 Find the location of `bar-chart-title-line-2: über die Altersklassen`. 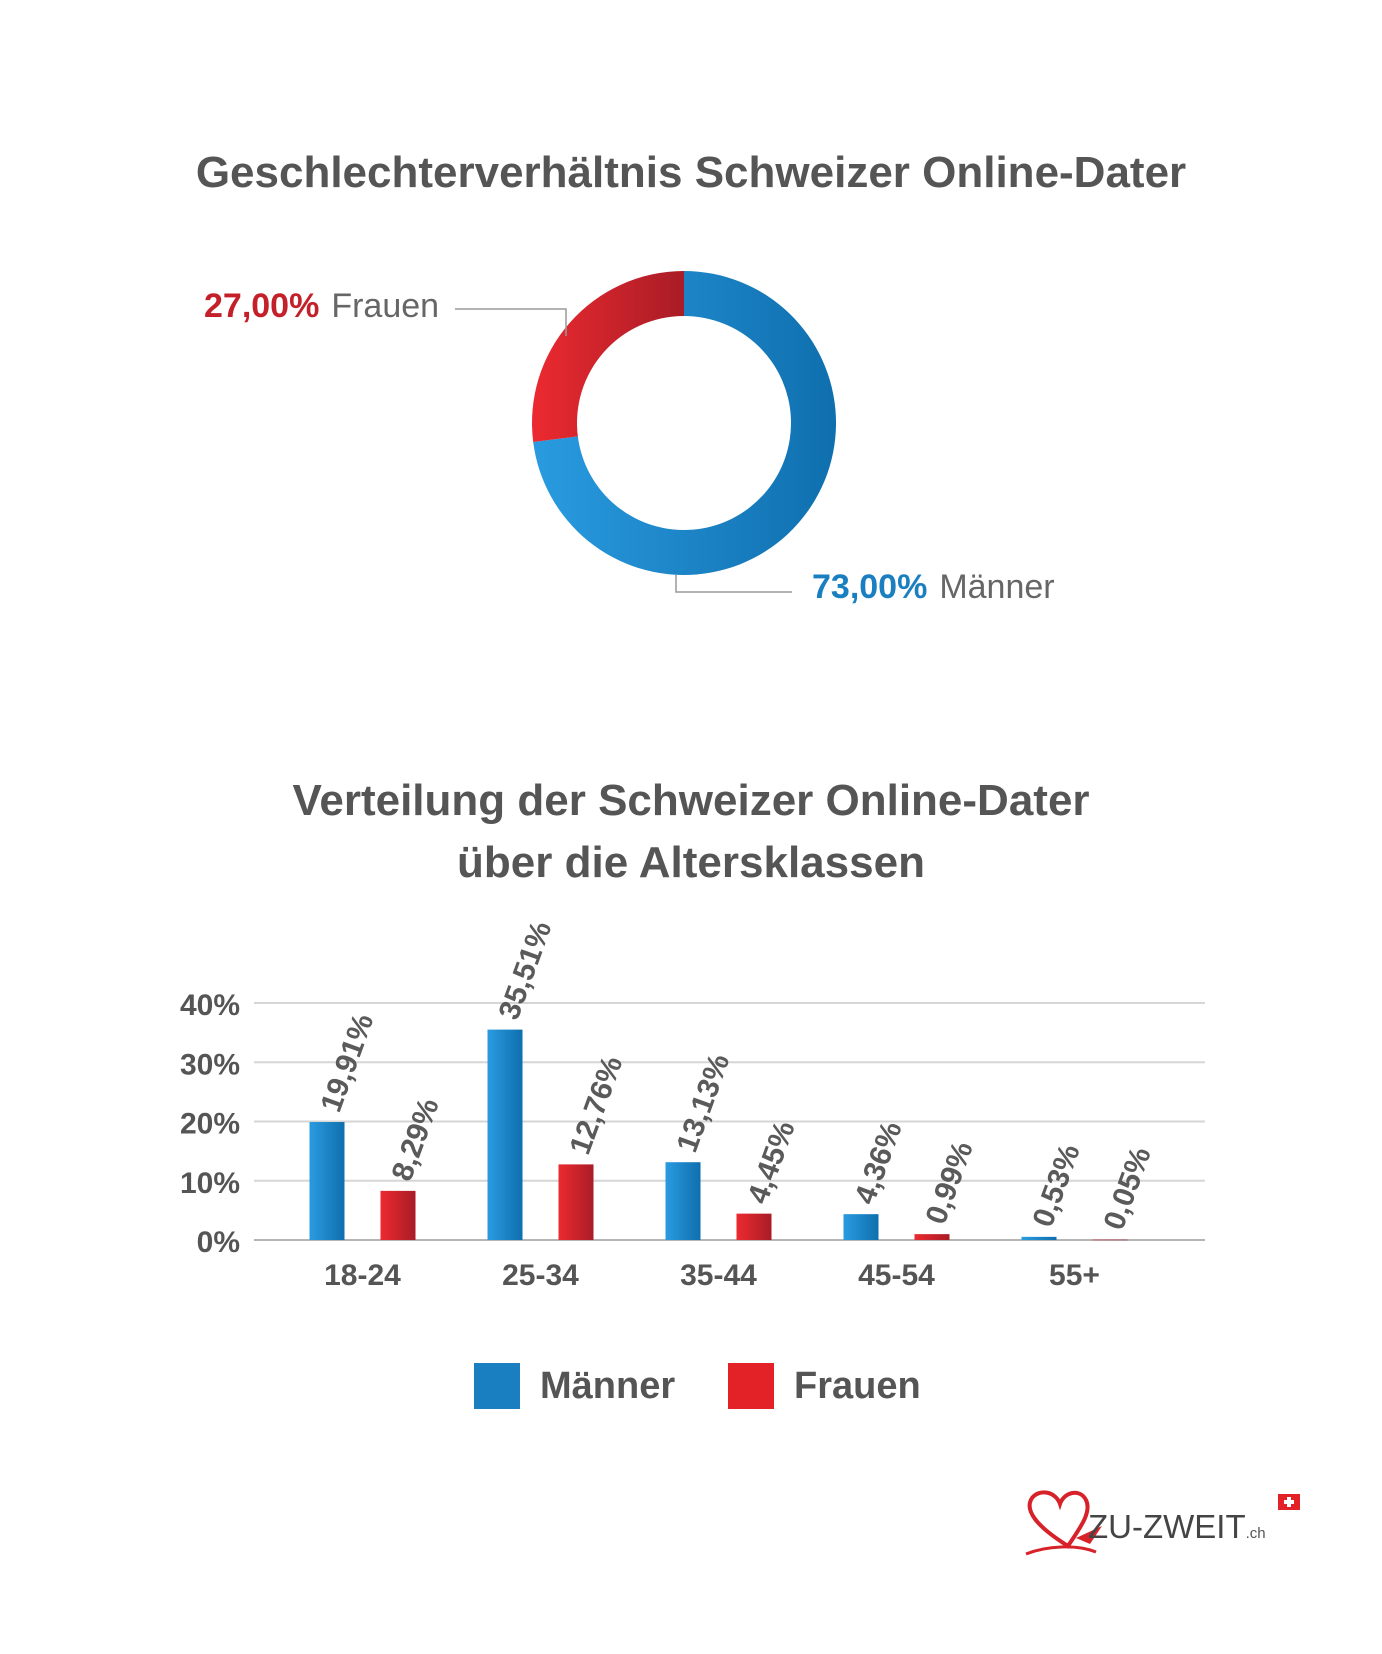

bar-chart-title-line-2: über die Altersklassen is located at coordinates (691, 862).